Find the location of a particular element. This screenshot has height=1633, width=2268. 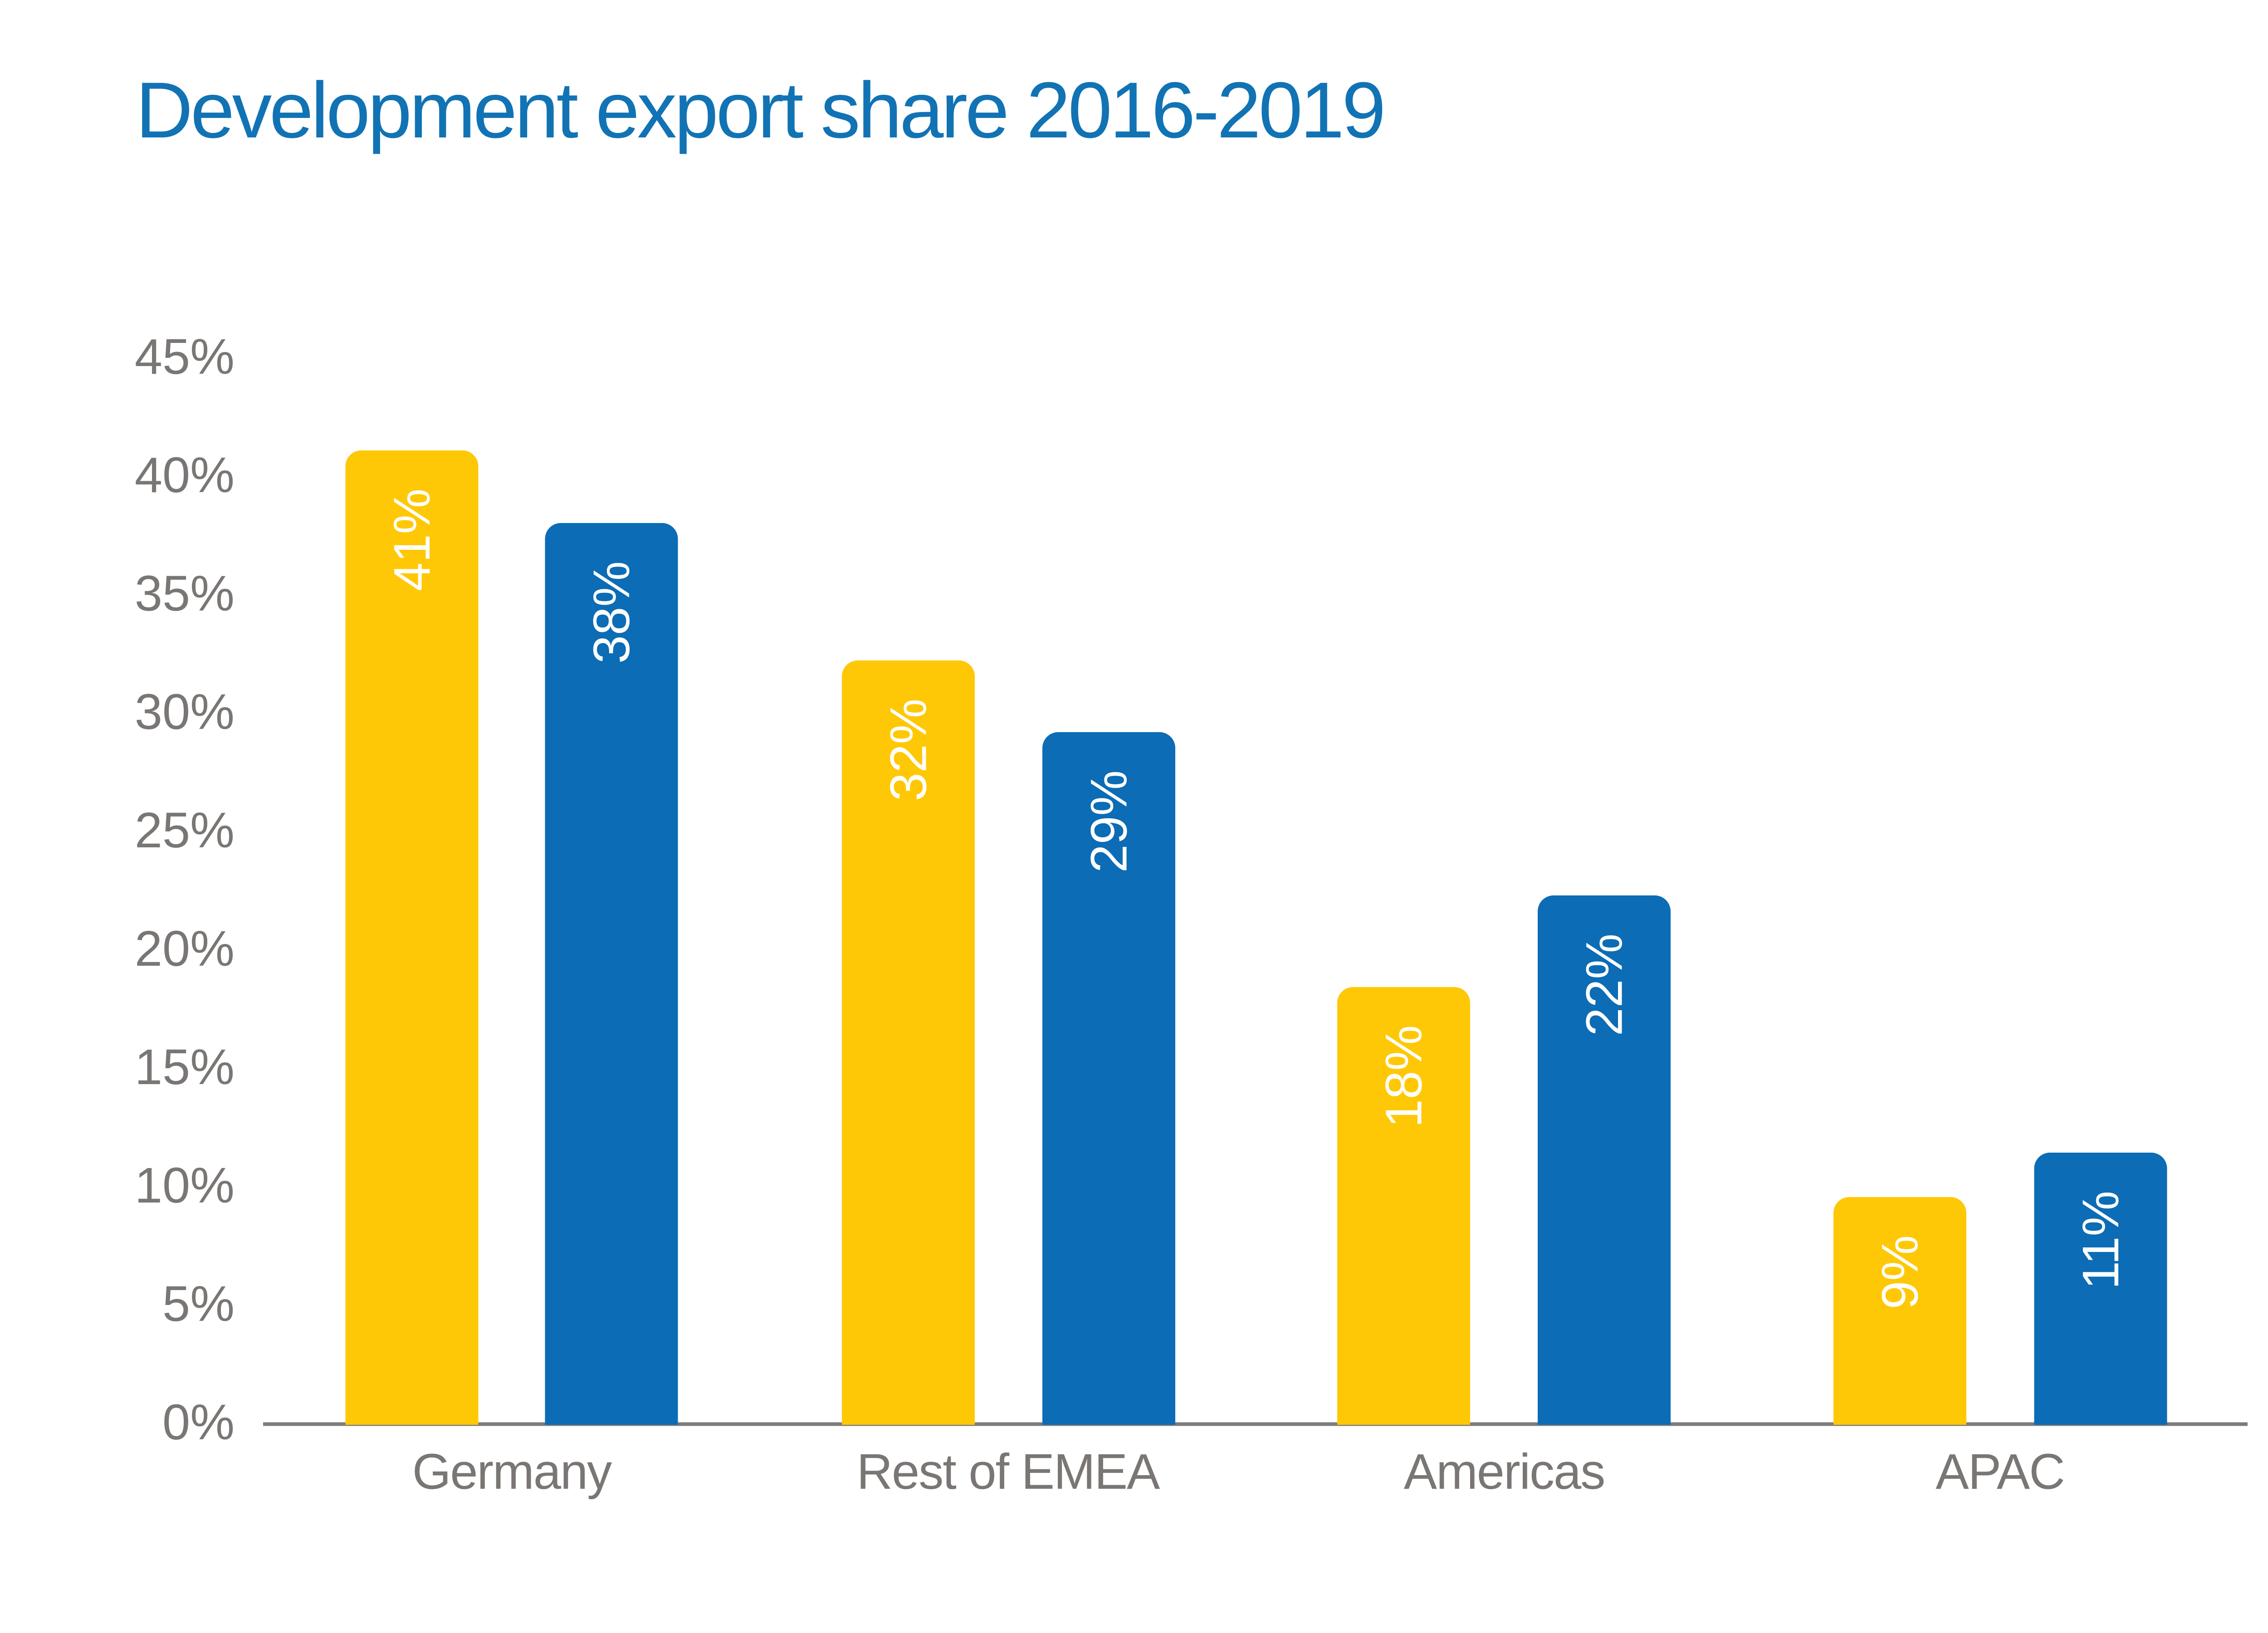

svg-text: 29% is located at coordinates (1109, 821).